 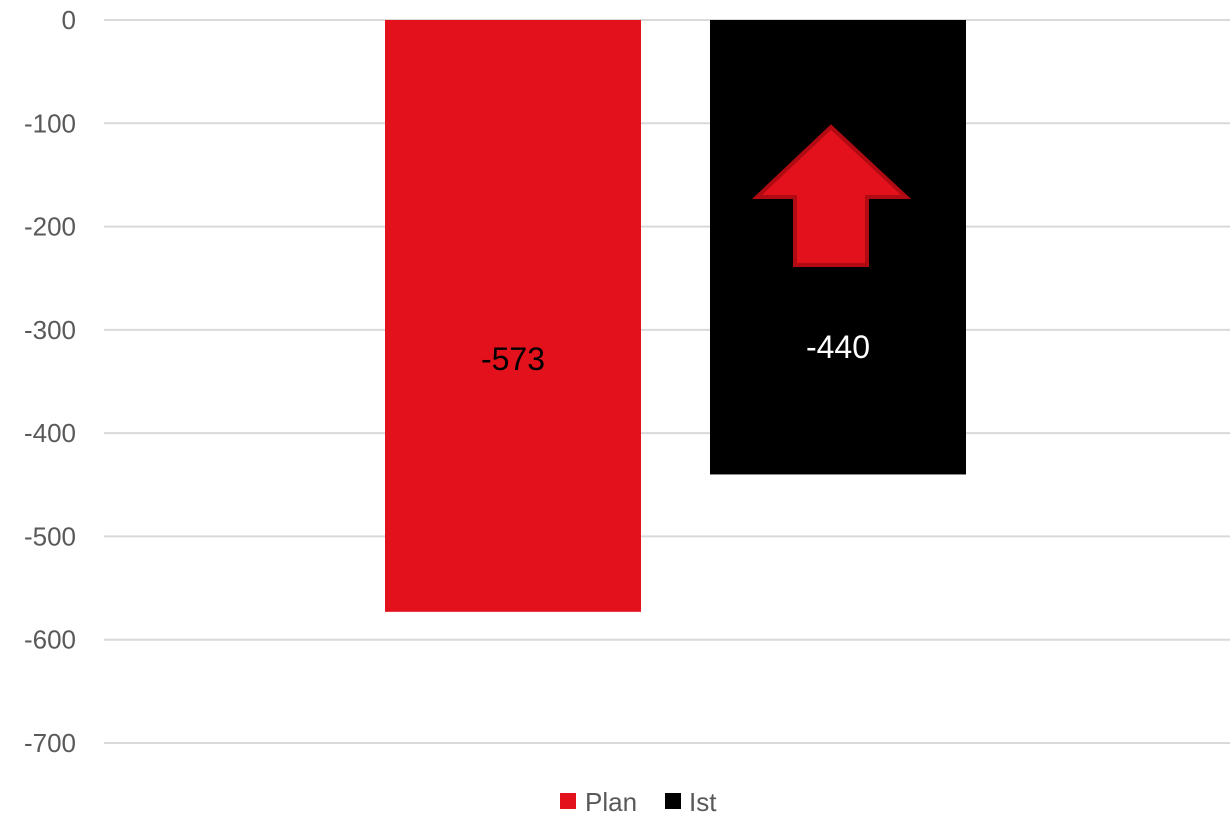 What do you see at coordinates (611, 801) in the screenshot?
I see `legend-label-plan: Plan` at bounding box center [611, 801].